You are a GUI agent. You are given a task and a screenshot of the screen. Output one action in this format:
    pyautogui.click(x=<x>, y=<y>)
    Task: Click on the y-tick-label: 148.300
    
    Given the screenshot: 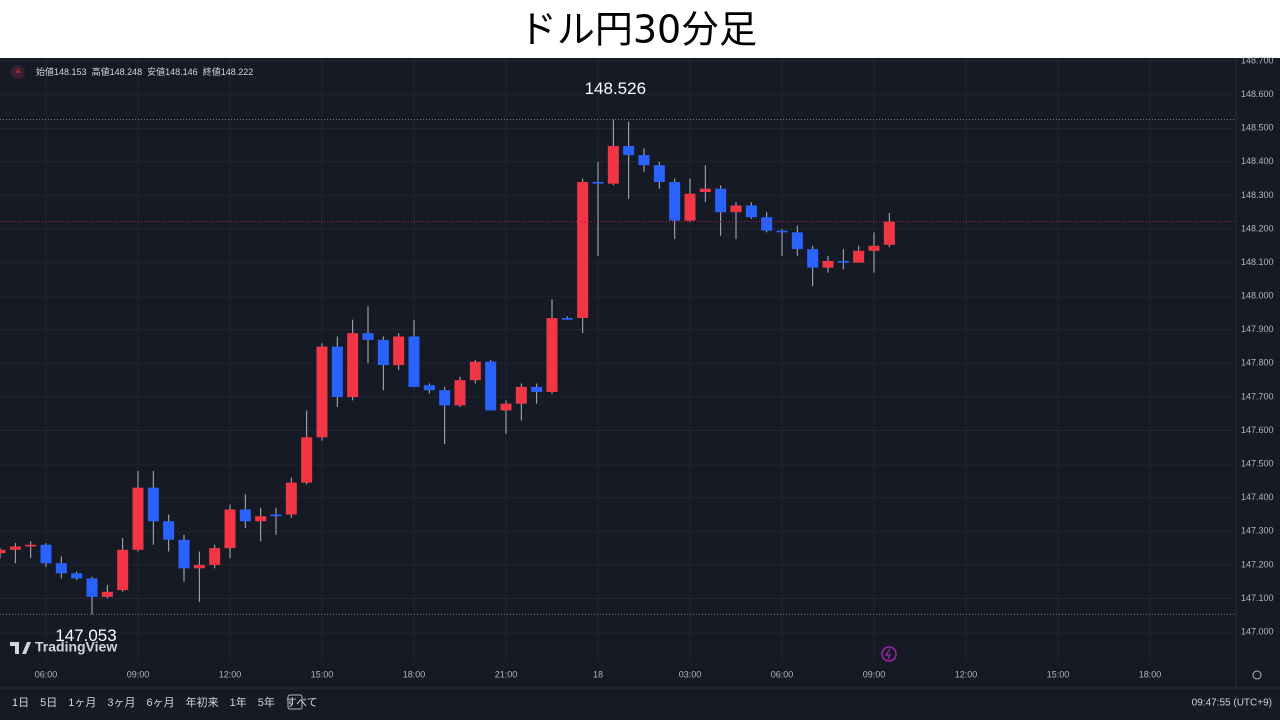 What is the action you would take?
    pyautogui.click(x=1257, y=195)
    